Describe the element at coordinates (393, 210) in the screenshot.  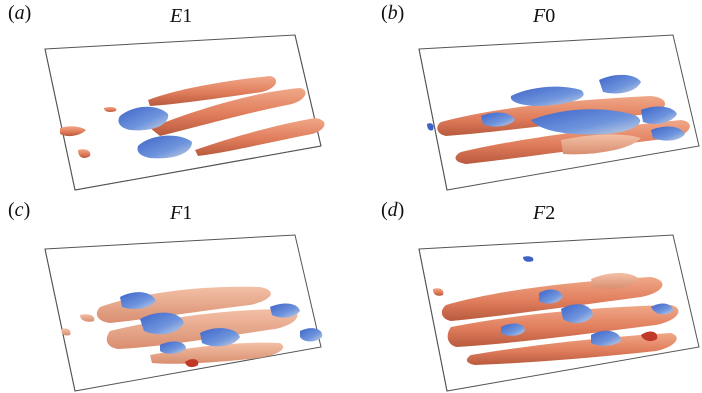
I see `panel-tag: (d)` at that location.